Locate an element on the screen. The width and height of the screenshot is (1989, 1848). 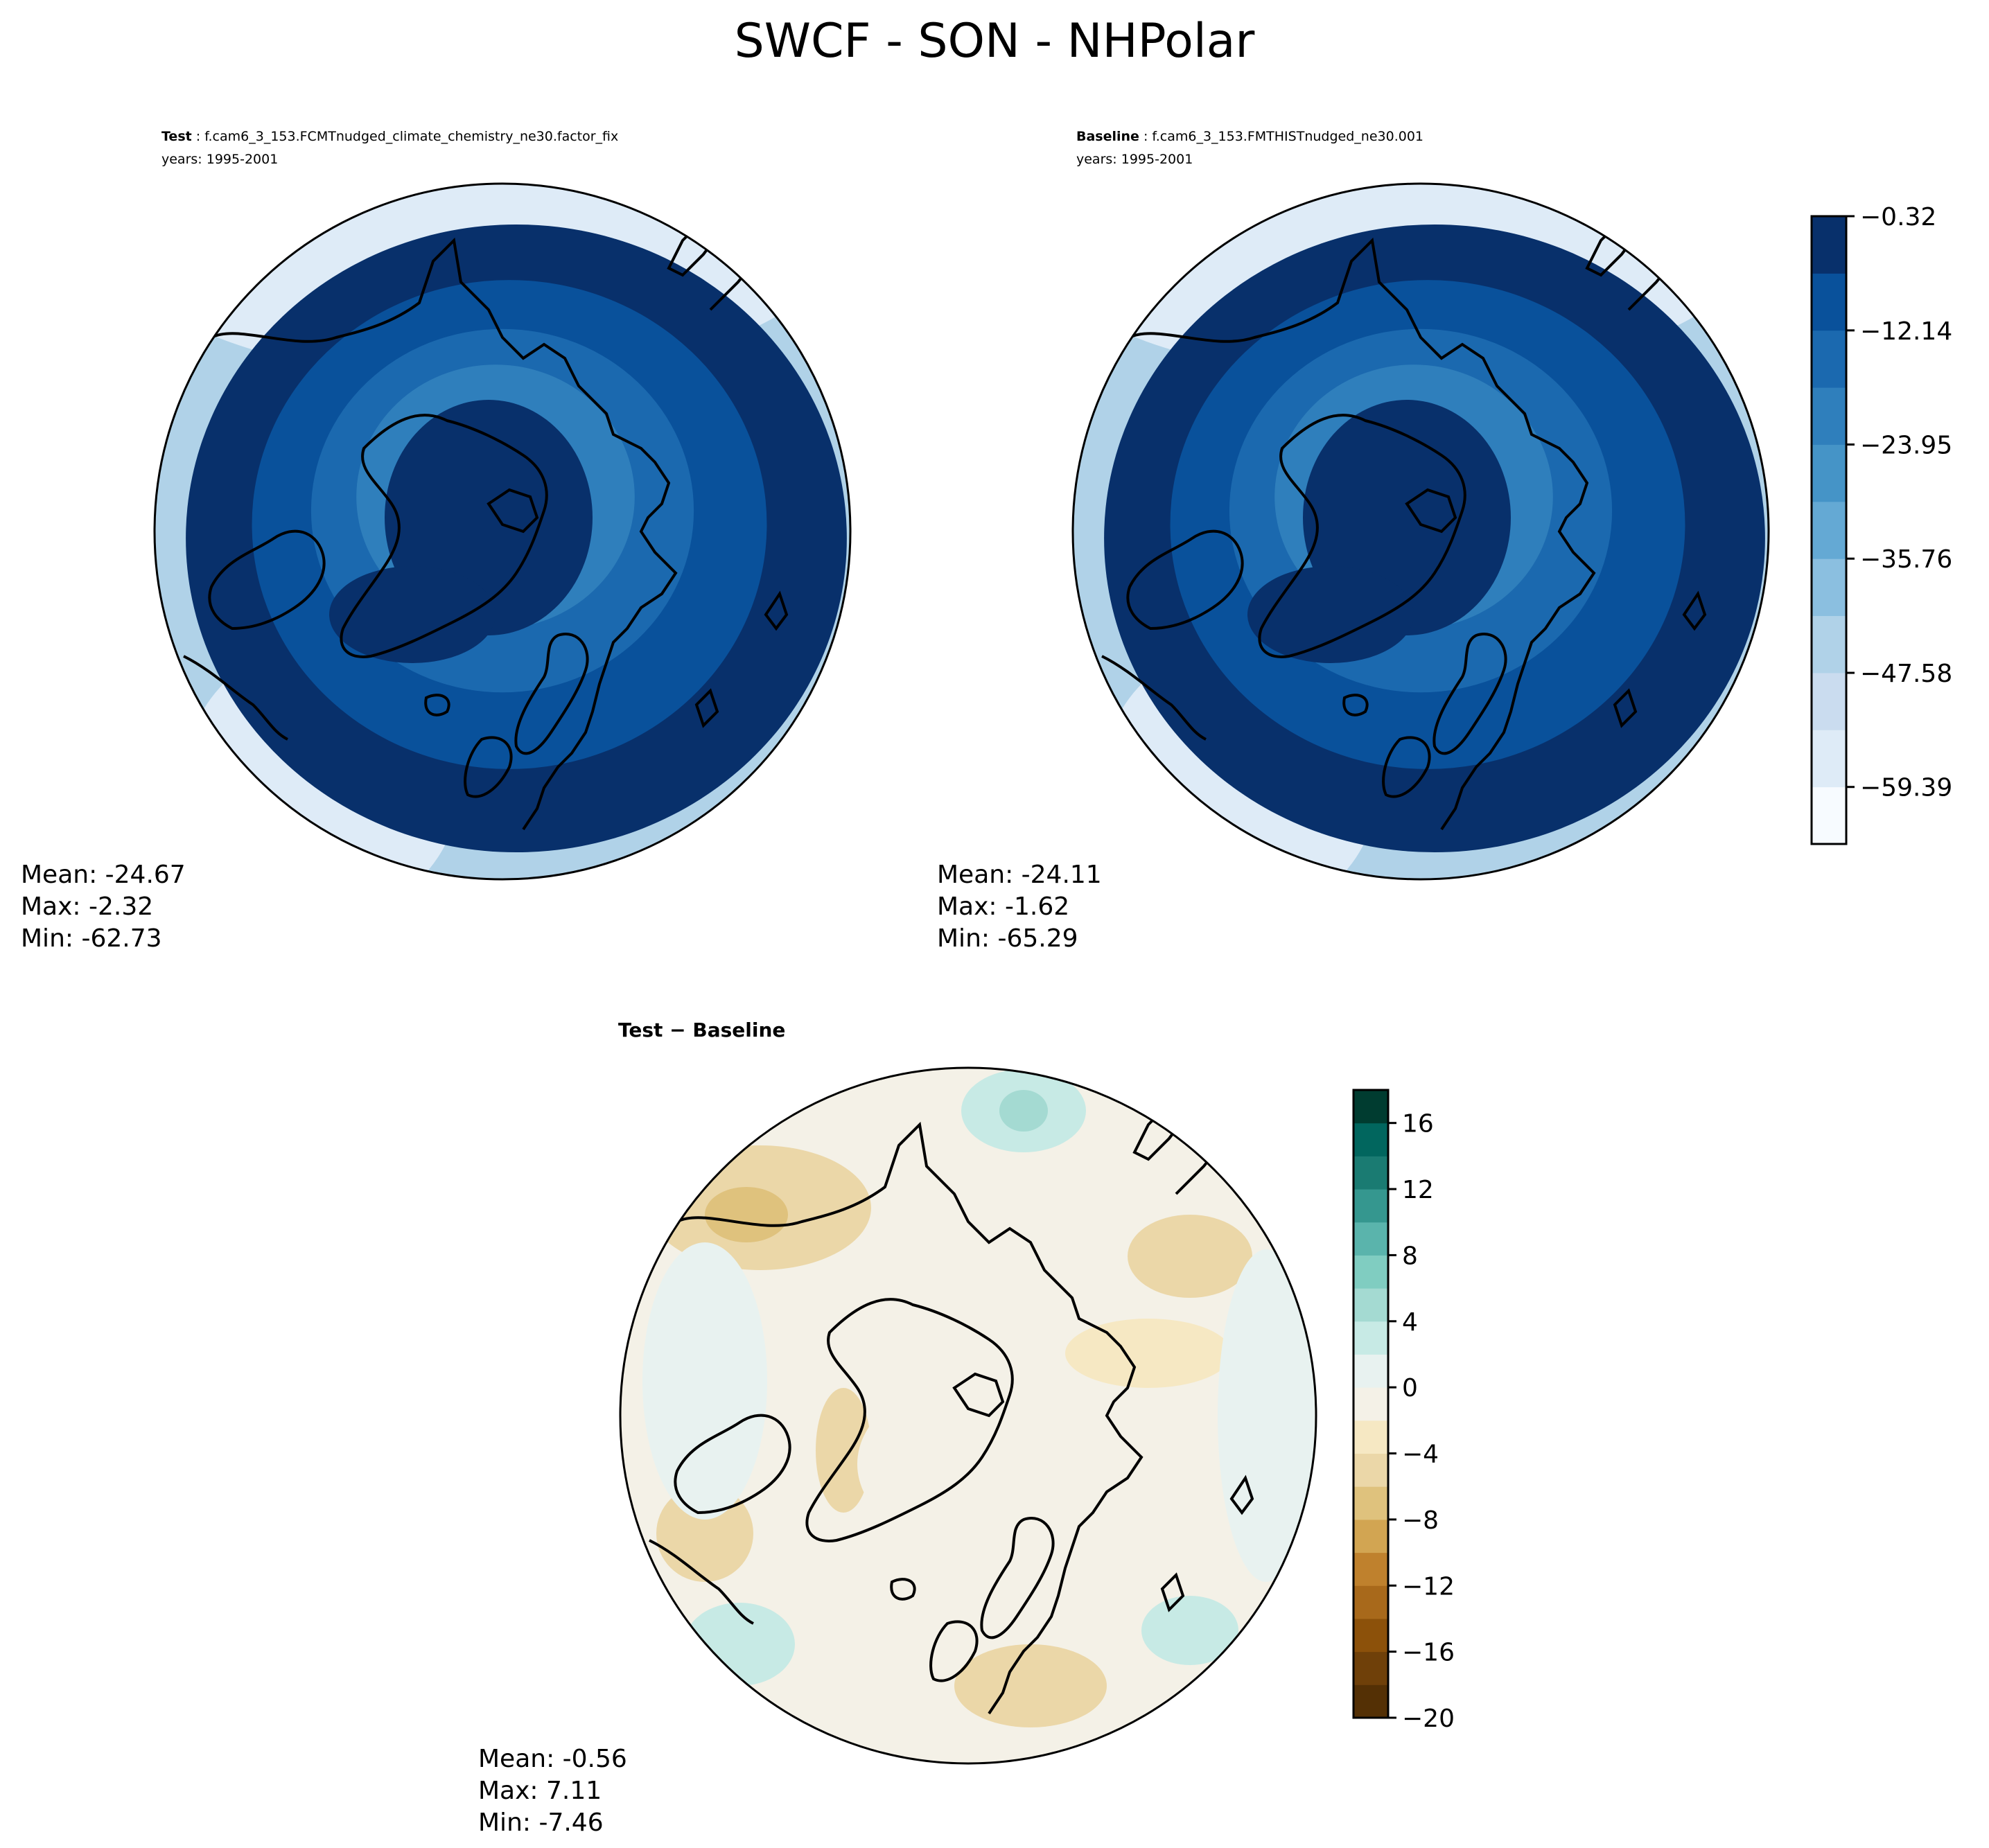
field-colorbar-tick-label-2: −23.95 is located at coordinates (1906, 446).